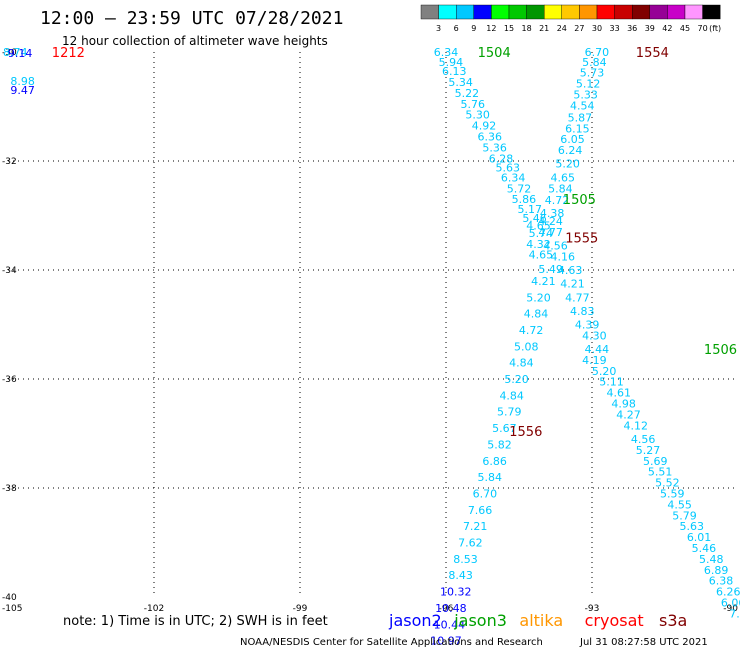 The width and height of the screenshot is (740, 650). Describe the element at coordinates (494, 53) in the screenshot. I see `pass-number-label: 1504` at that location.